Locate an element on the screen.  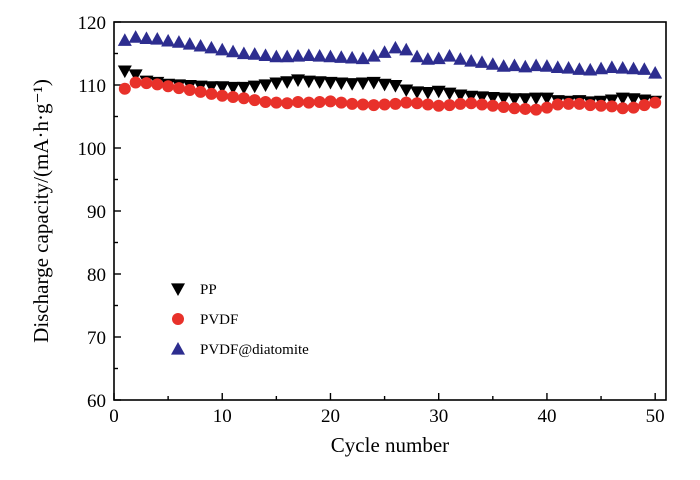
y-tick-label: 110 is located at coordinates (92, 86).